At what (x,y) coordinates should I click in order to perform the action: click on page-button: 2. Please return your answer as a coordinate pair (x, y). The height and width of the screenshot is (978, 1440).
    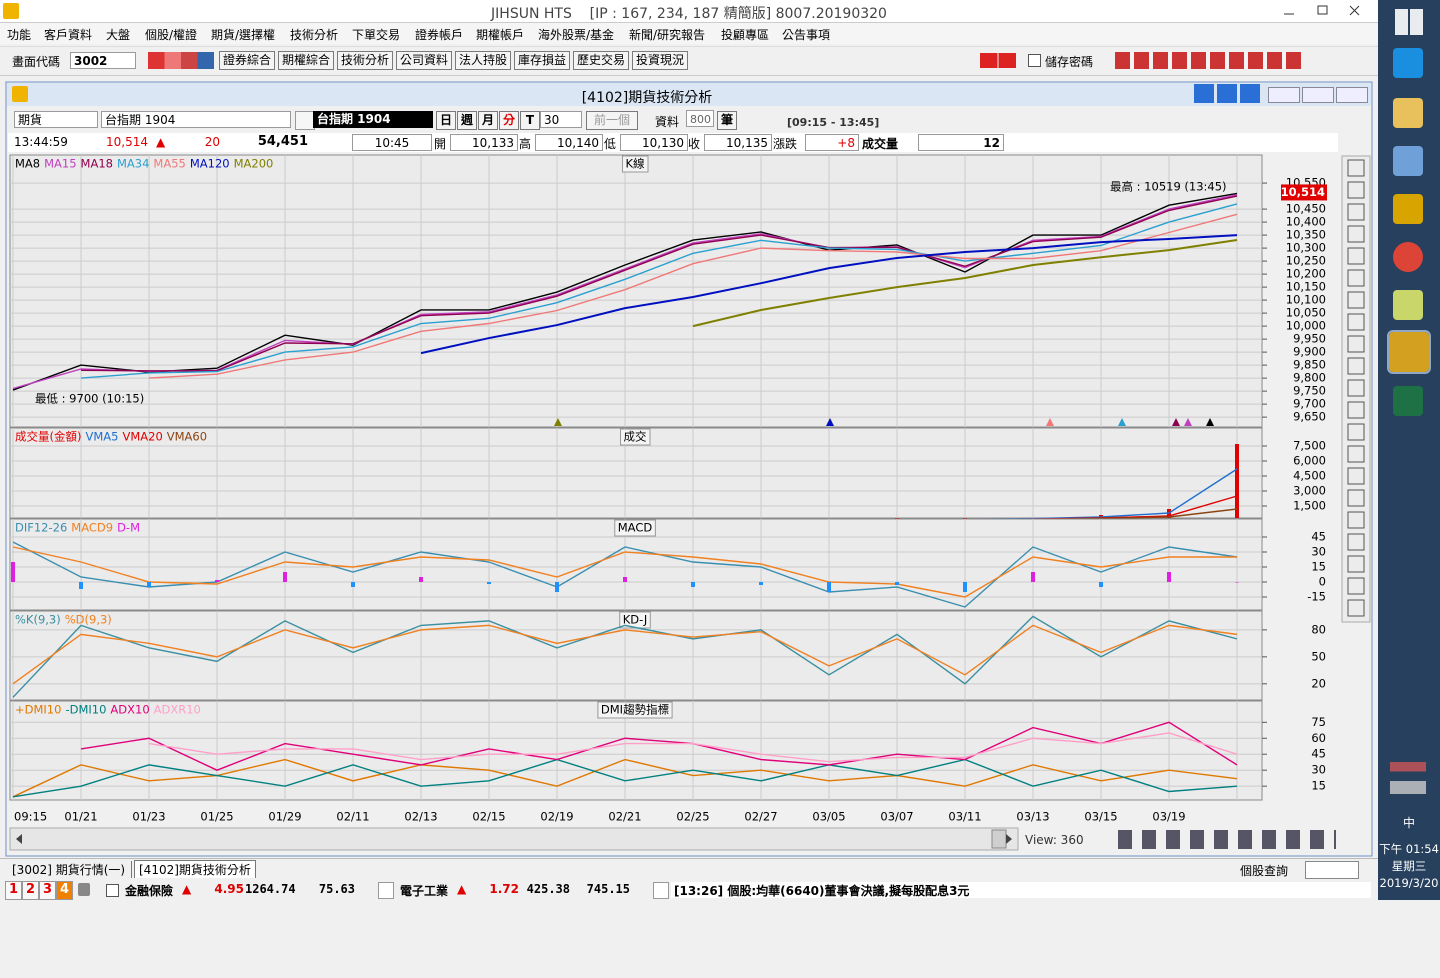
    Looking at the image, I should click on (30, 890).